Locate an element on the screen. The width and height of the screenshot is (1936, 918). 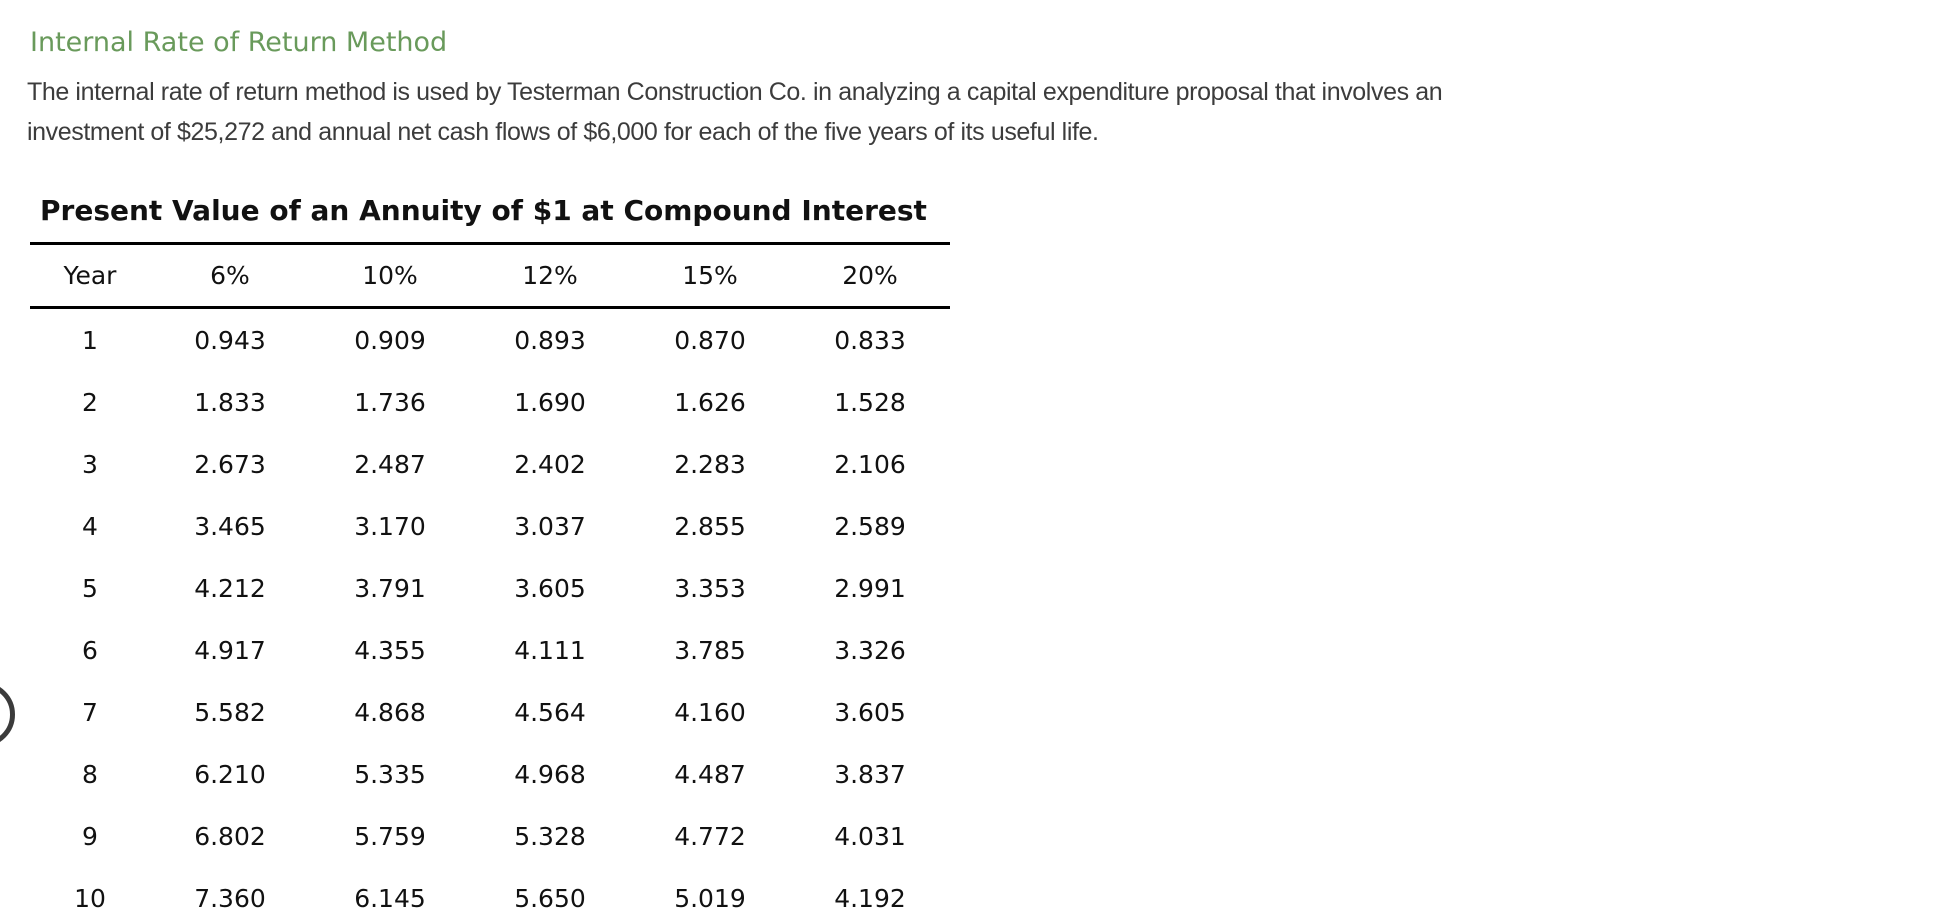
value-cell: 1.833 is located at coordinates (230, 402).